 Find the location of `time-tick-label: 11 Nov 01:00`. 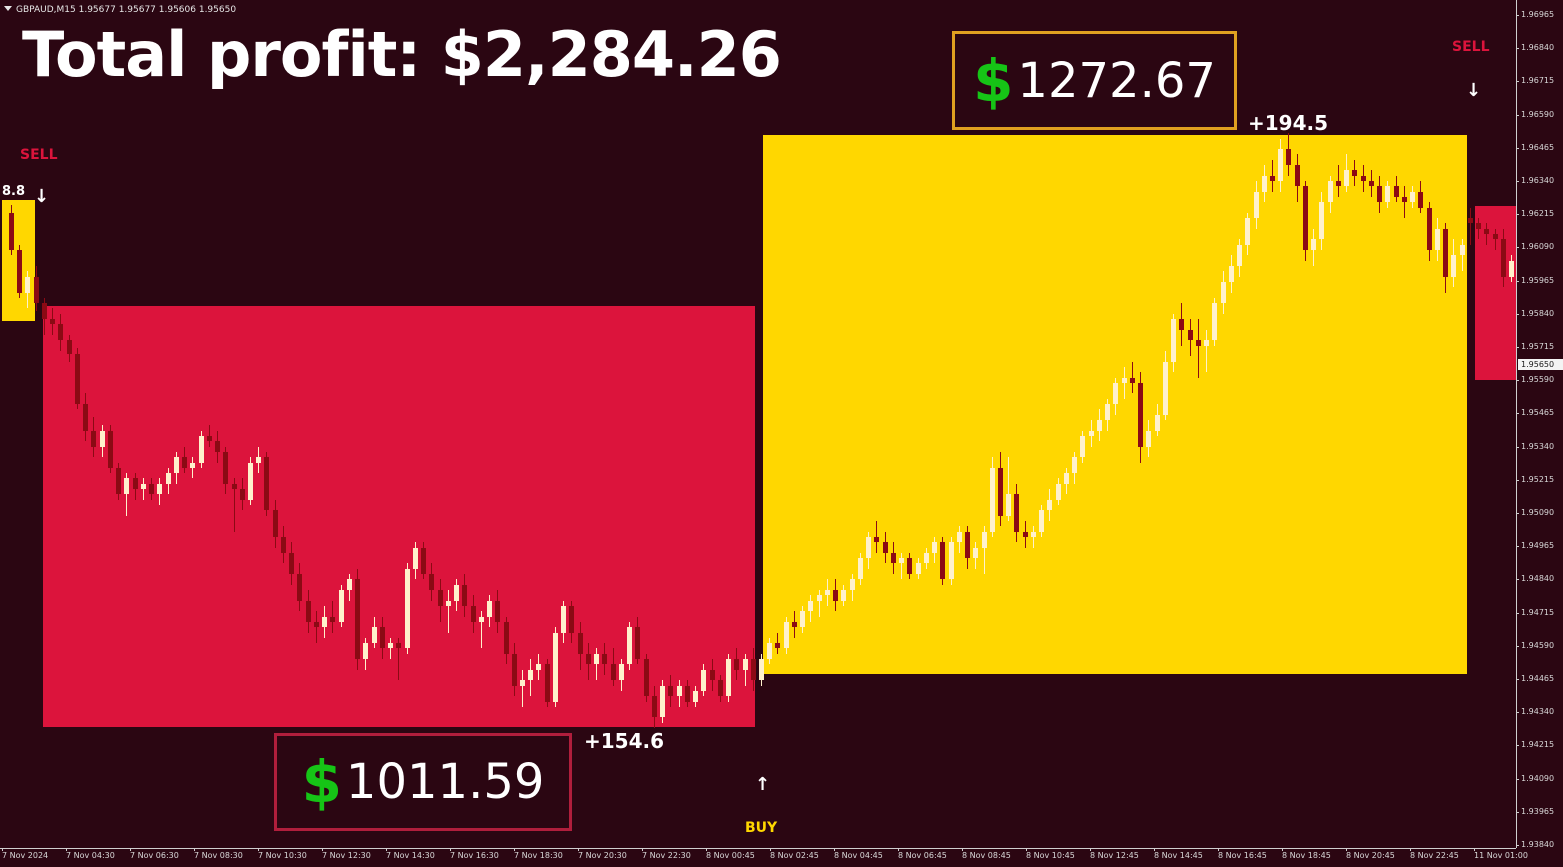

time-tick-label: 11 Nov 01:00 is located at coordinates (1501, 854).